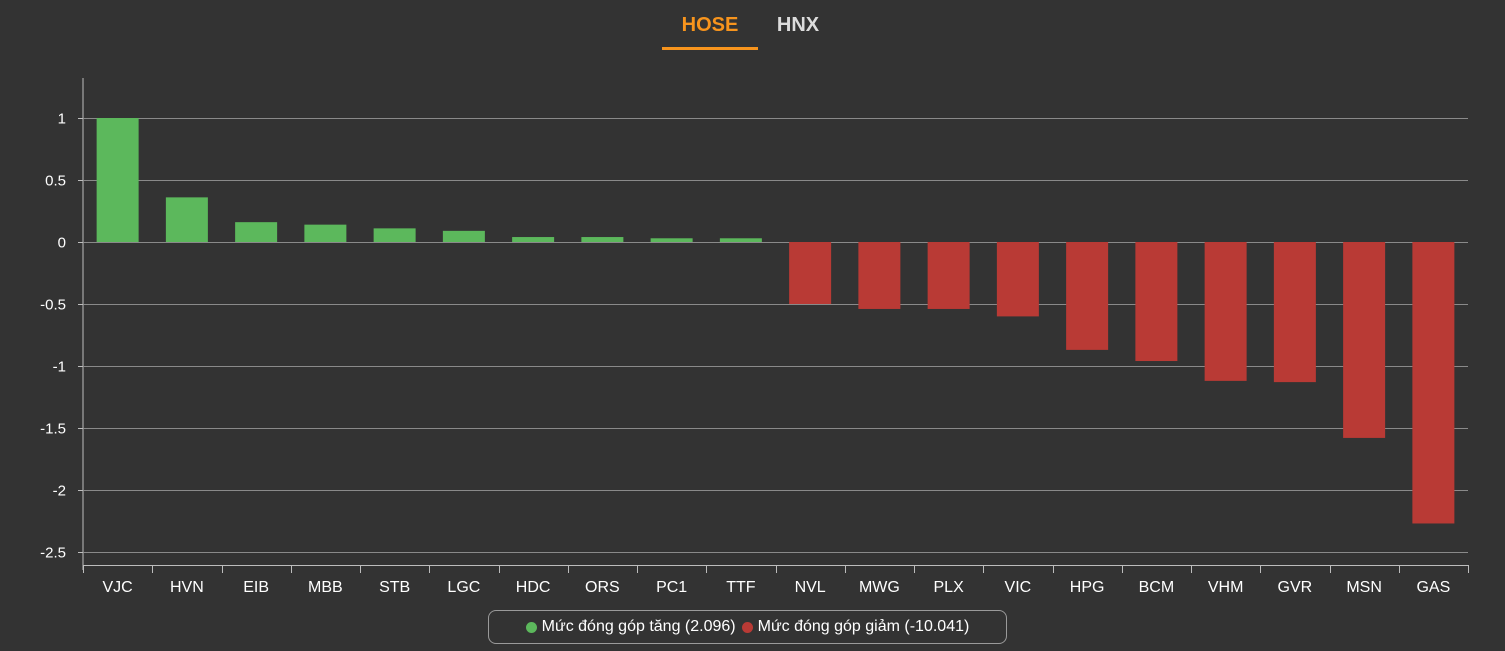 The height and width of the screenshot is (651, 1505). I want to click on x-tick-label: EIB, so click(256, 587).